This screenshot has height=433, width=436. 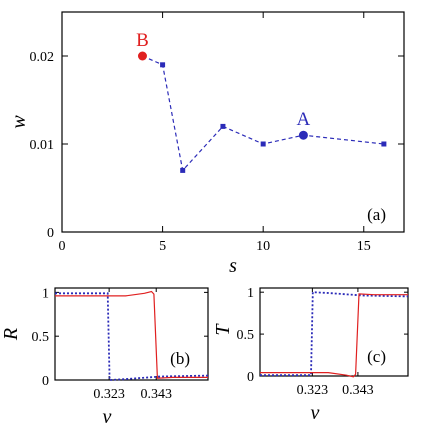 I want to click on annotation-label-b: B, so click(x=142, y=40).